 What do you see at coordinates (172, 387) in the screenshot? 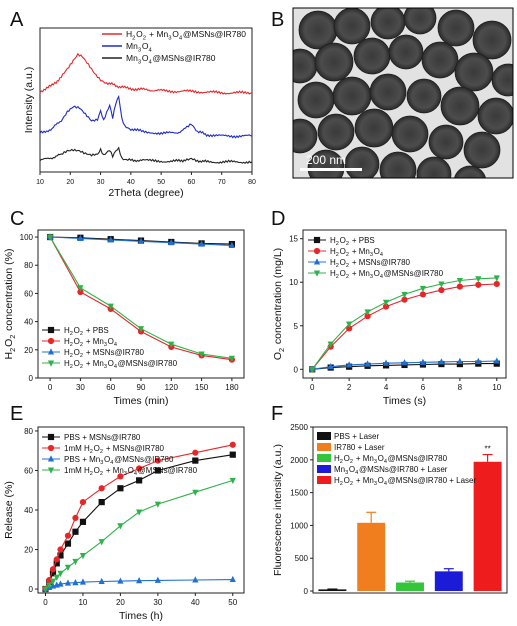
I see `x-tick-label: 120` at bounding box center [172, 387].